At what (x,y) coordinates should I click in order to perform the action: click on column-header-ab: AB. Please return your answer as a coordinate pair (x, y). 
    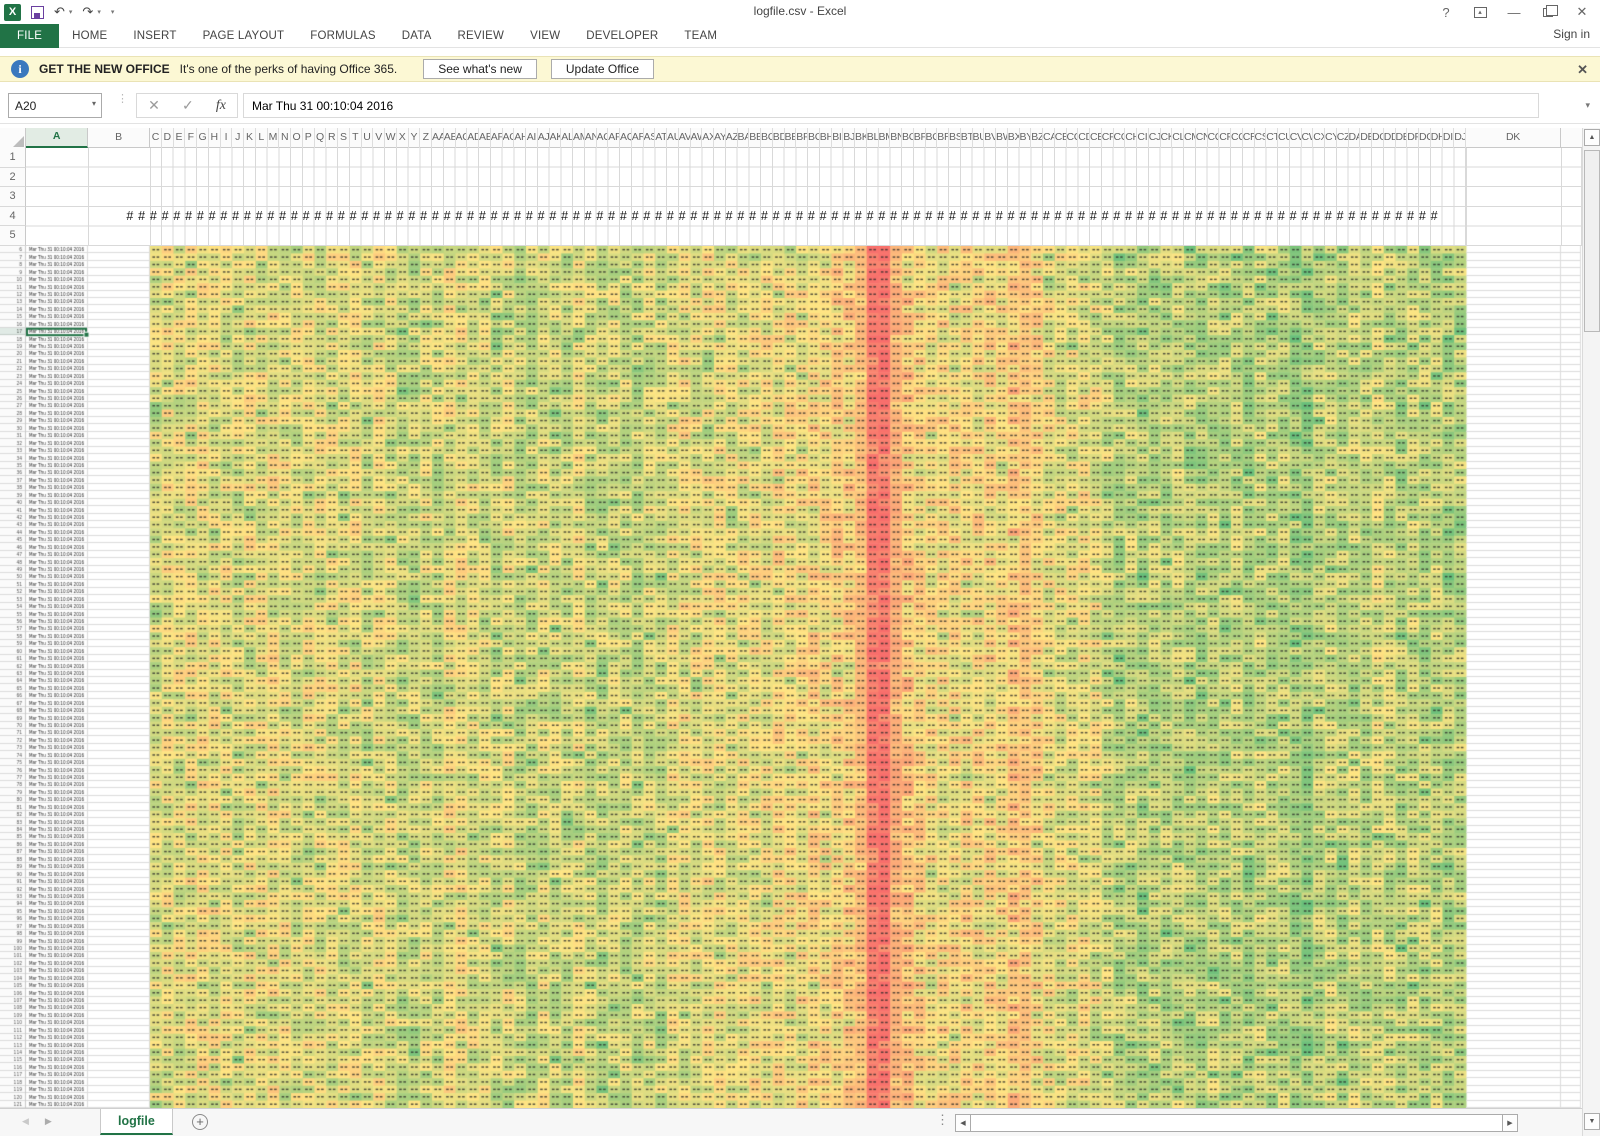
    Looking at the image, I should click on (450, 138).